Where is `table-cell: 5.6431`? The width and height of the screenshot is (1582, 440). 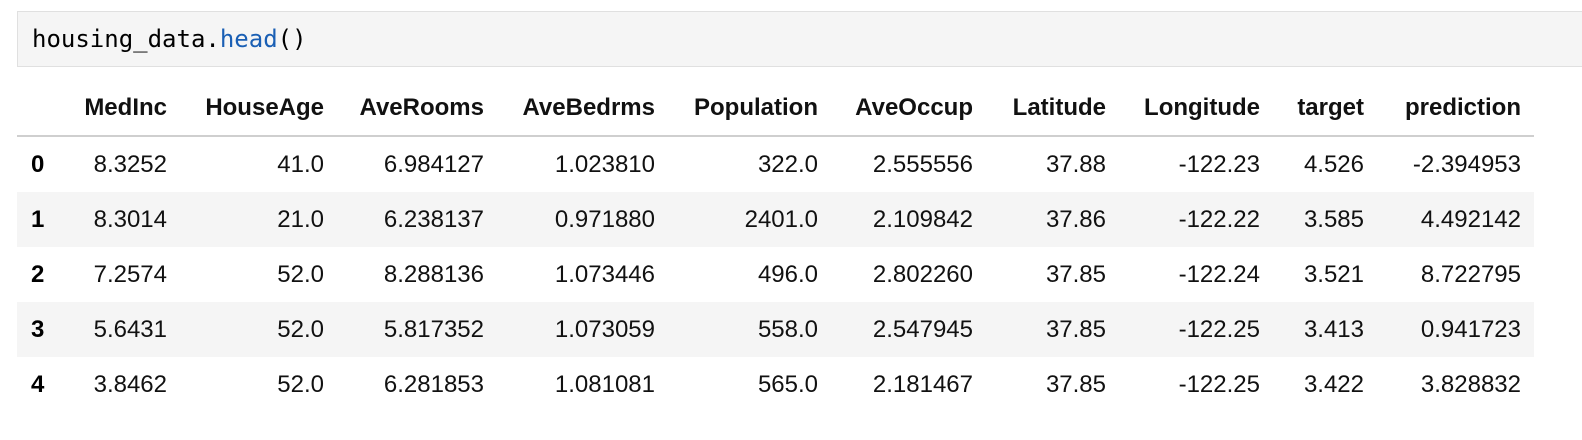 table-cell: 5.6431 is located at coordinates (130, 329).